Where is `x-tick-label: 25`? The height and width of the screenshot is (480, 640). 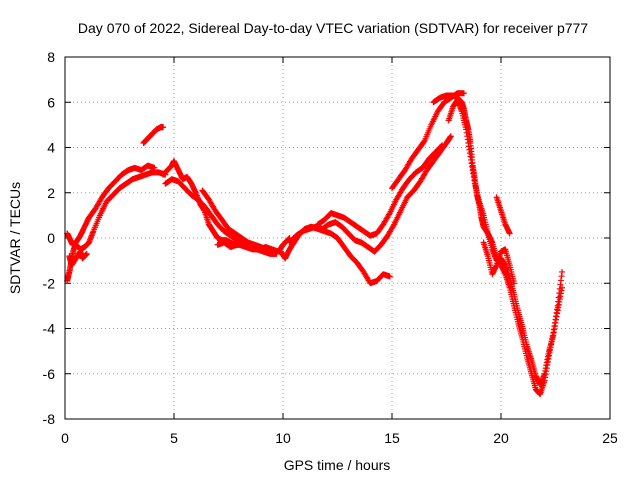
x-tick-label: 25 is located at coordinates (610, 438).